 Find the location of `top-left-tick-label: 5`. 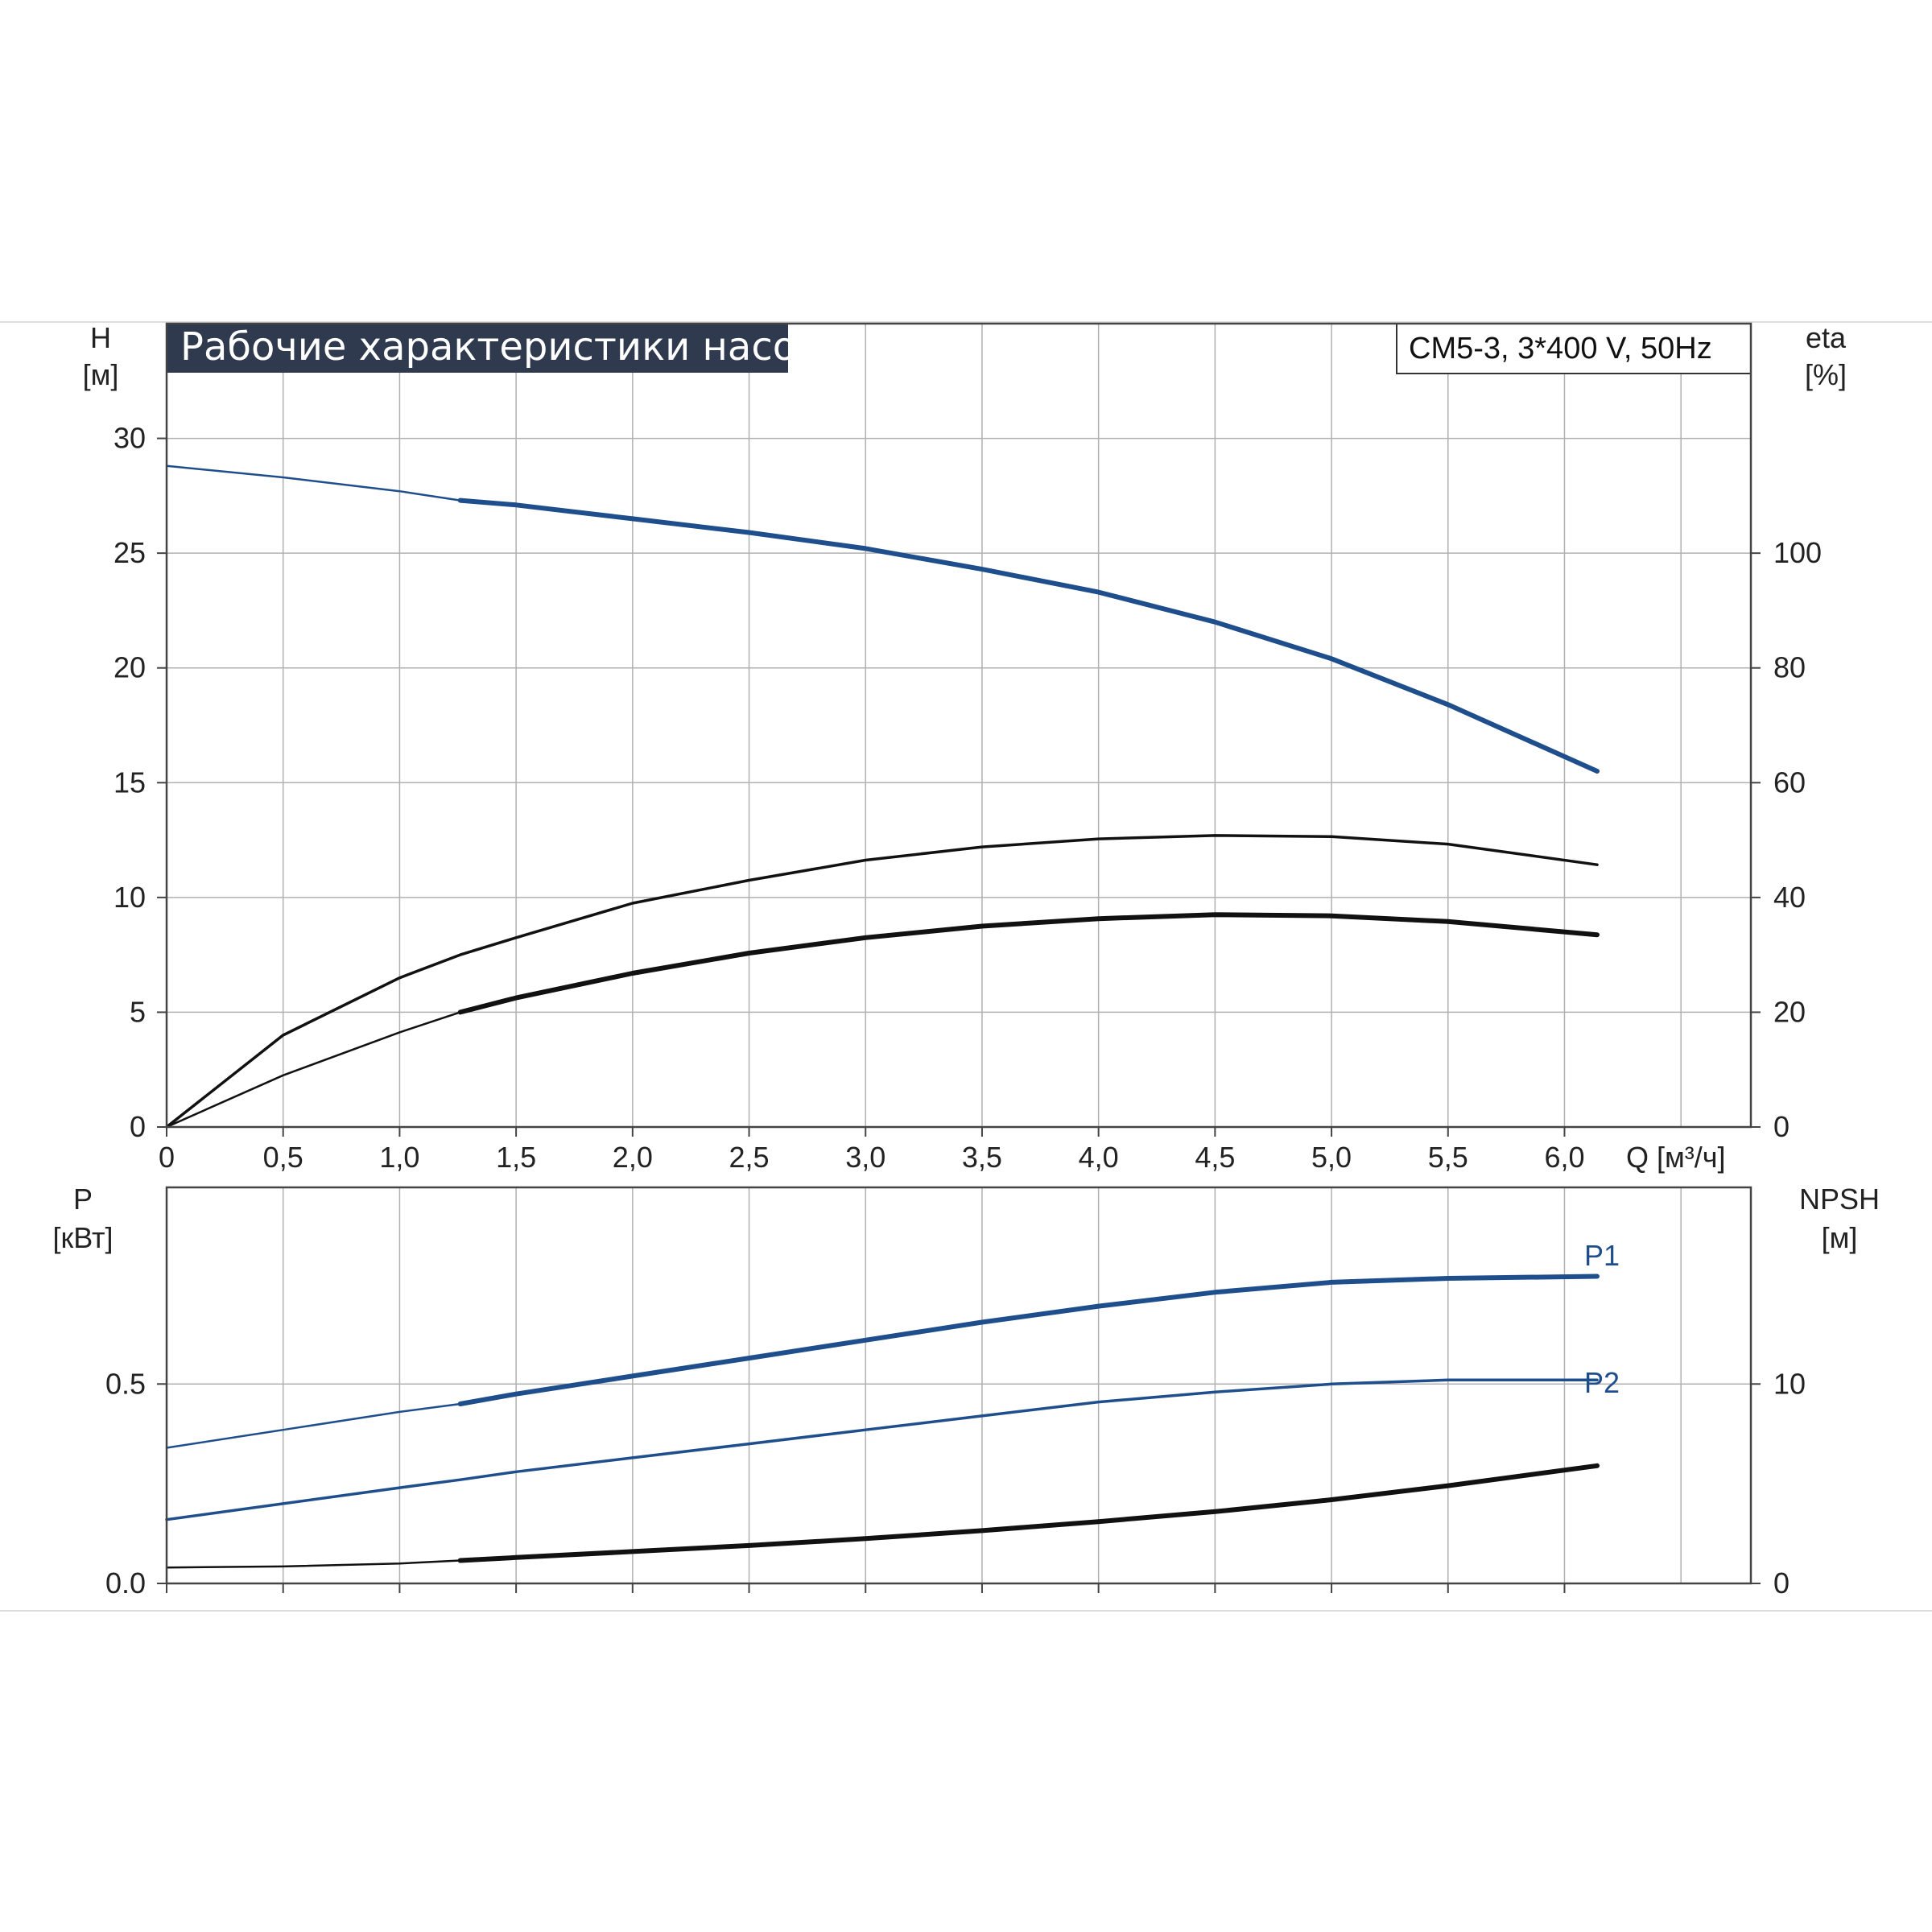

top-left-tick-label: 5 is located at coordinates (138, 1011).